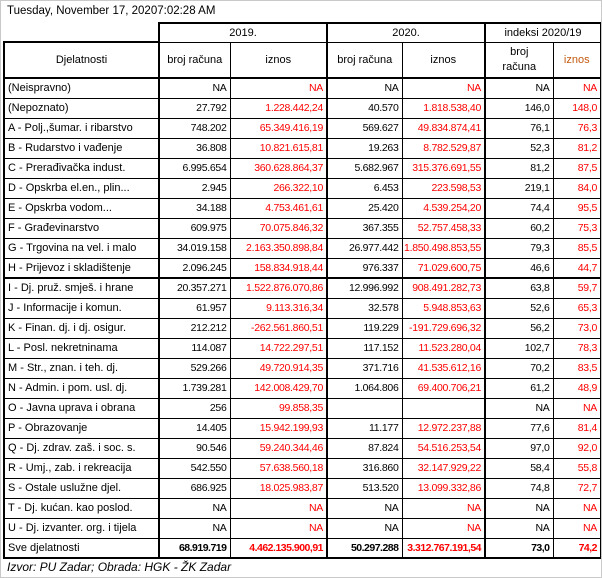 The width and height of the screenshot is (602, 578). Describe the element at coordinates (364, 108) in the screenshot. I see `value-cell: 40.570` at that location.